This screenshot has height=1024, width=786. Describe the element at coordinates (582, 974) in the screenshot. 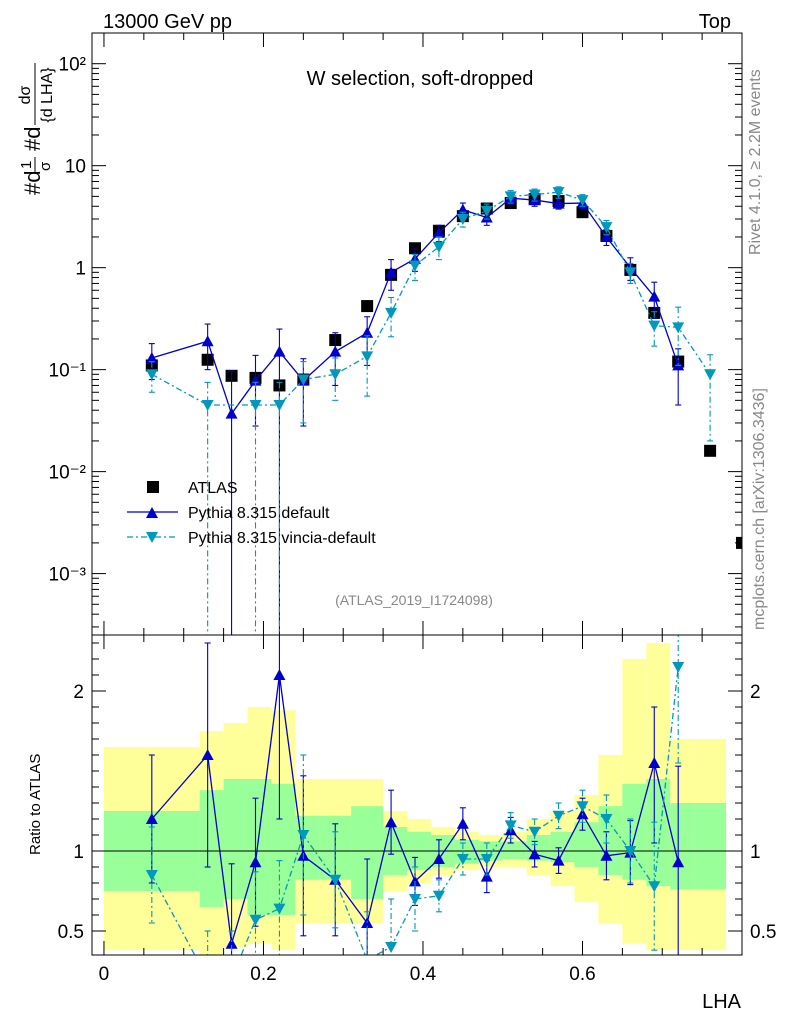

I see `ratio-xtick-label: 0.6` at that location.